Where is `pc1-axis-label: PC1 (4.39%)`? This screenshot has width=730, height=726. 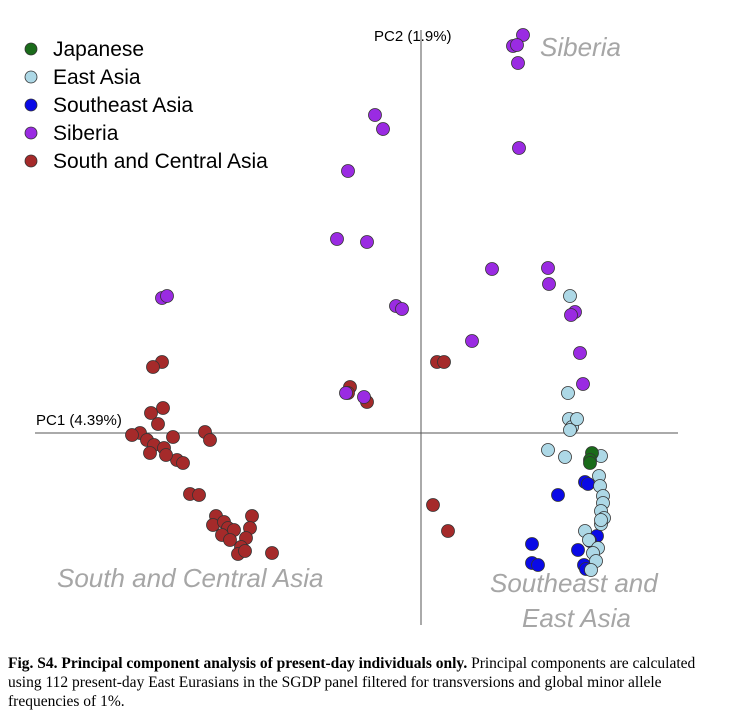
pc1-axis-label: PC1 (4.39%) is located at coordinates (79, 420).